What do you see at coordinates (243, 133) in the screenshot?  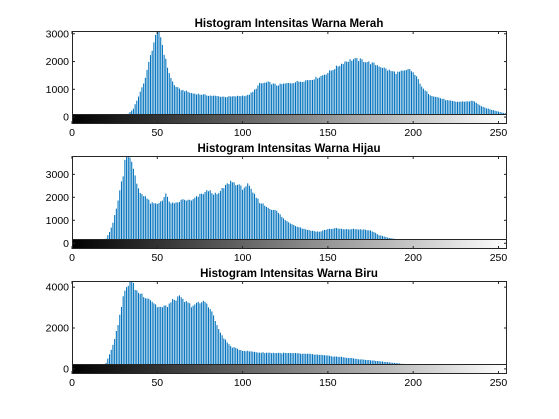 I see `x-tick-label: 100` at bounding box center [243, 133].